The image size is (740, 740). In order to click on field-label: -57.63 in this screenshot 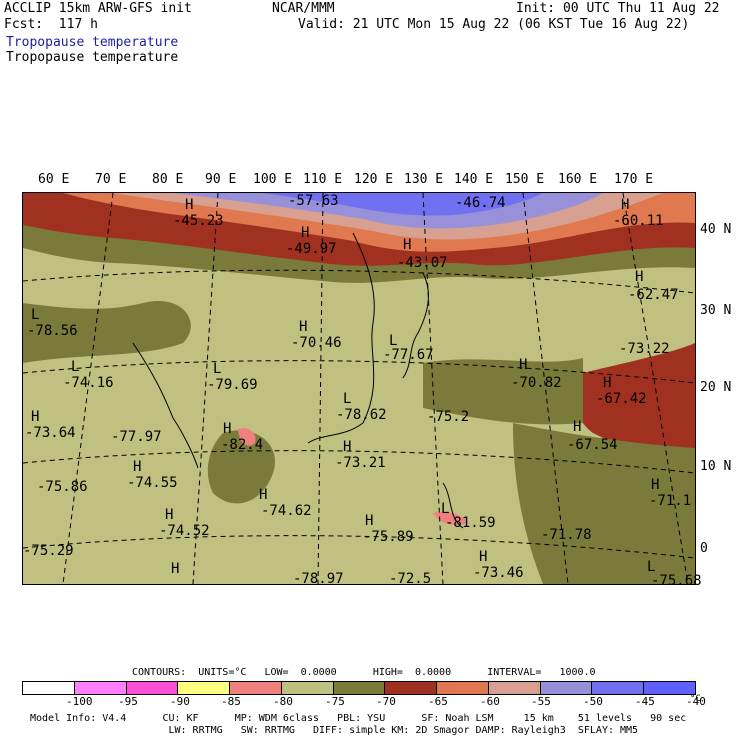, I will do `click(313, 201)`.